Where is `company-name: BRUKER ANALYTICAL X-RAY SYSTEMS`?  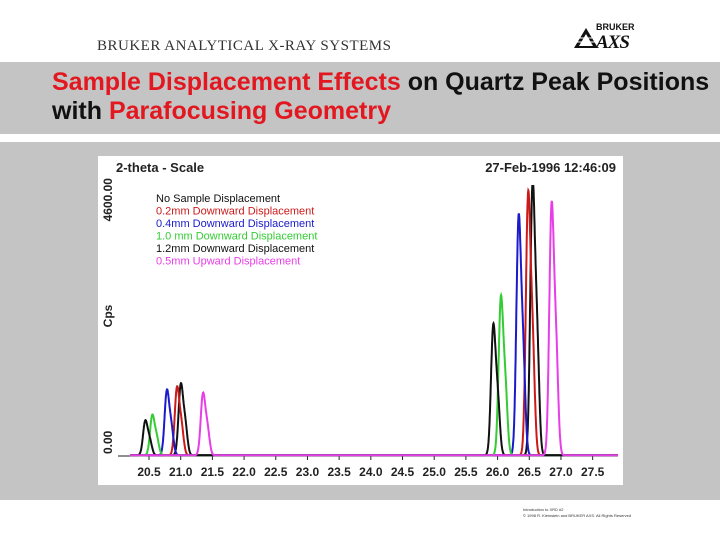 company-name: BRUKER ANALYTICAL X-RAY SYSTEMS is located at coordinates (244, 46).